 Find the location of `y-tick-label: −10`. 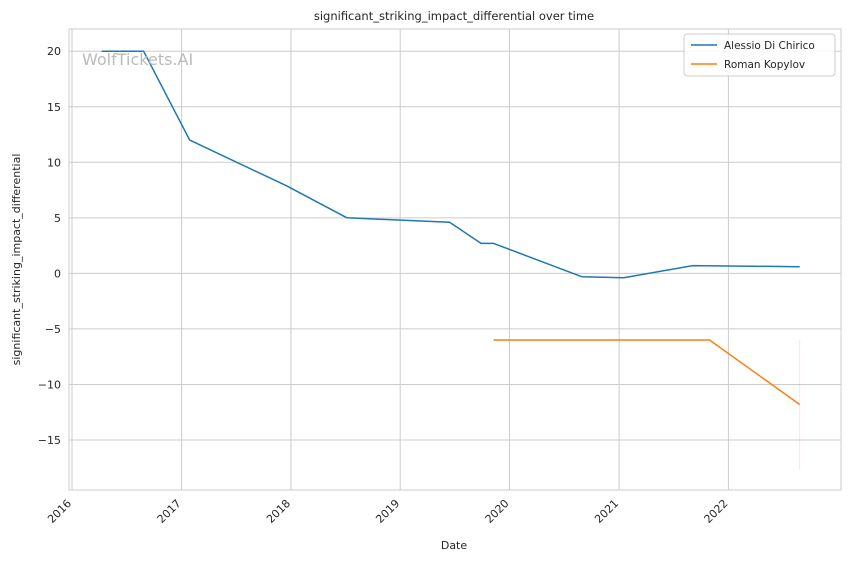

y-tick-label: −10 is located at coordinates (49, 384).